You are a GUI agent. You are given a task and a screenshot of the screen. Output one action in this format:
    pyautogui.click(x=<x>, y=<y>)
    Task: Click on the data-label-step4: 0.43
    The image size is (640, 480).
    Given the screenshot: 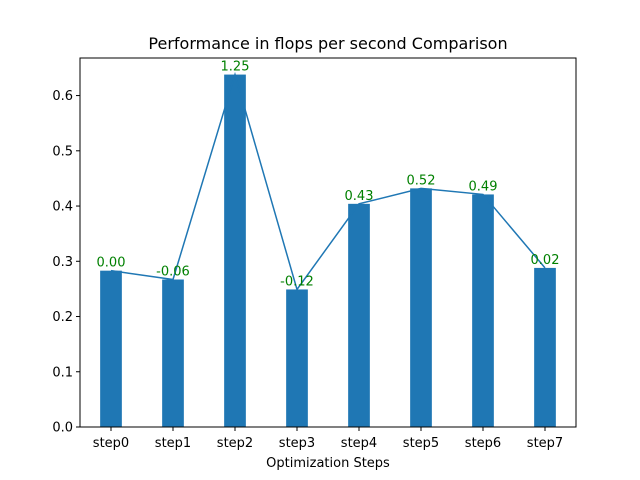 What is the action you would take?
    pyautogui.click(x=359, y=196)
    